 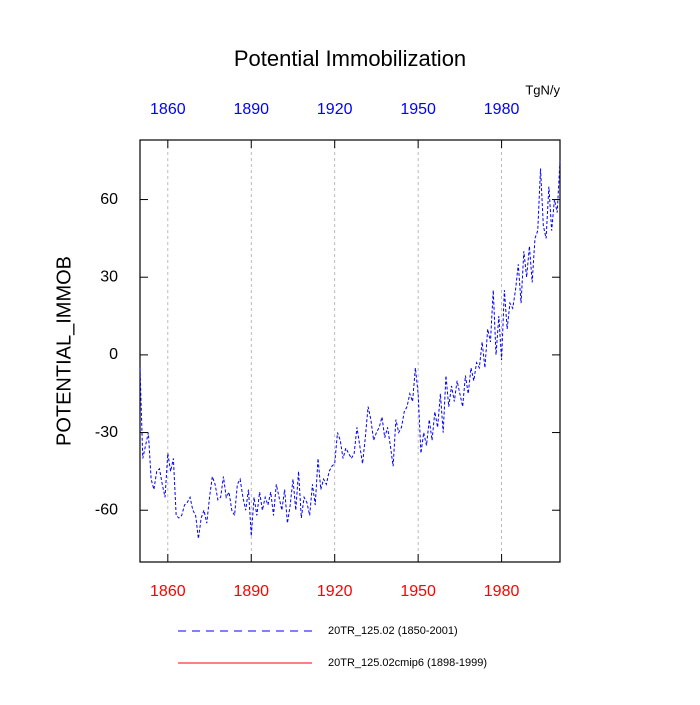 What do you see at coordinates (109, 276) in the screenshot?
I see `y-tick-label: 30` at bounding box center [109, 276].